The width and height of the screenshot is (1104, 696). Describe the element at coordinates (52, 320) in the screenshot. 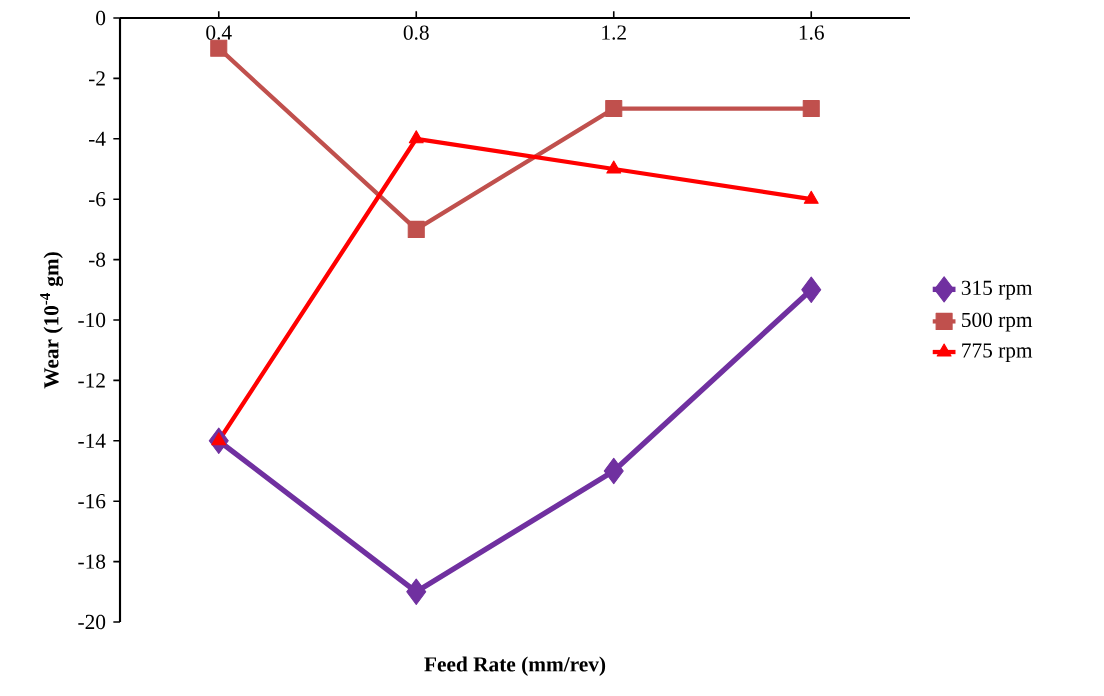

I see `y-axis-title: Wear (10$^{-4}$ gm)` at that location.